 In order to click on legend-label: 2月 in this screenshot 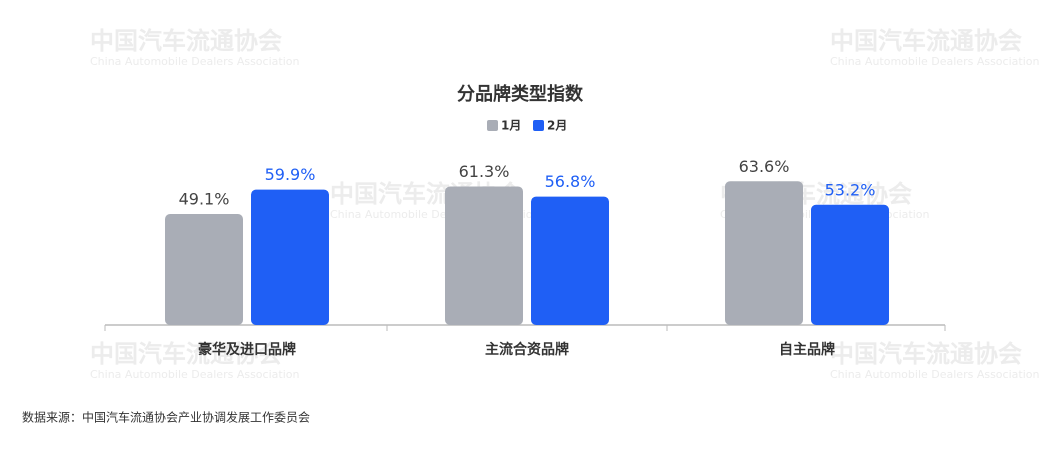, I will do `click(557, 126)`.